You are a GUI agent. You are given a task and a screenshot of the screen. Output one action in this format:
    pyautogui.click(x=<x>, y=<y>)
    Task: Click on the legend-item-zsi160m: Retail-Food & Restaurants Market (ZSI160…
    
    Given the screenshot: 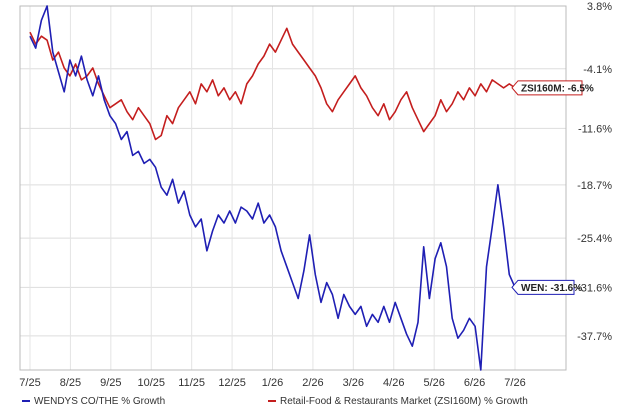 What is the action you would take?
    pyautogui.click(x=398, y=401)
    